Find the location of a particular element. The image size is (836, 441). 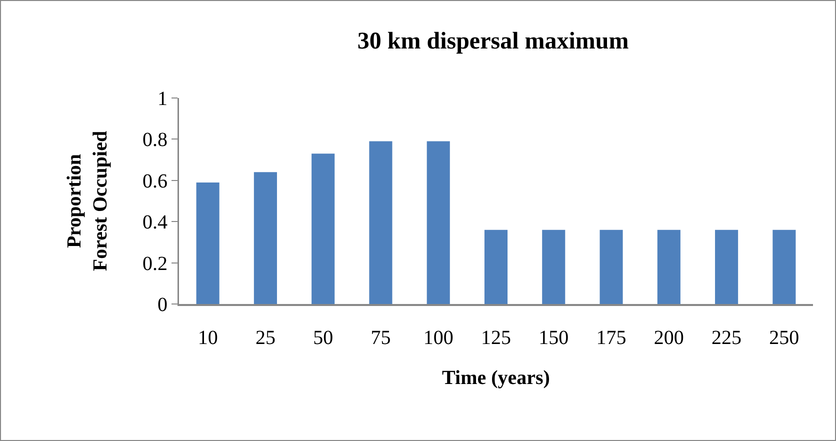

y-tick-label: 0.2 is located at coordinates (155, 263).